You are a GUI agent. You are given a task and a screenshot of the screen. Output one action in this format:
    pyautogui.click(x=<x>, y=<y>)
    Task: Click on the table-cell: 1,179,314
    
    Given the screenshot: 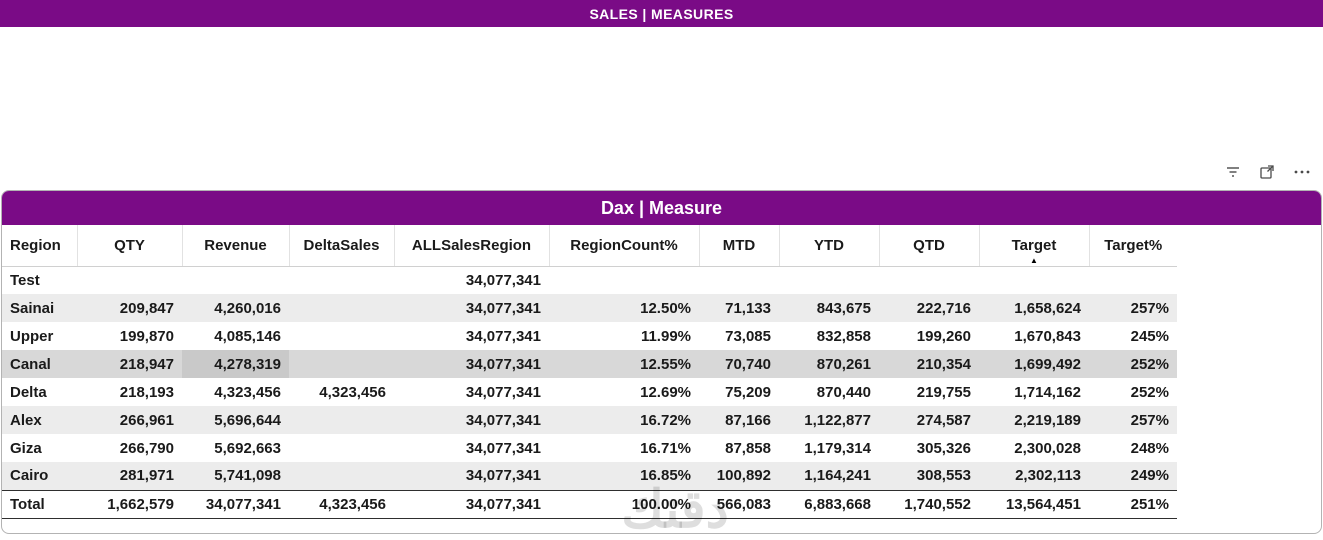 What is the action you would take?
    pyautogui.click(x=837, y=448)
    